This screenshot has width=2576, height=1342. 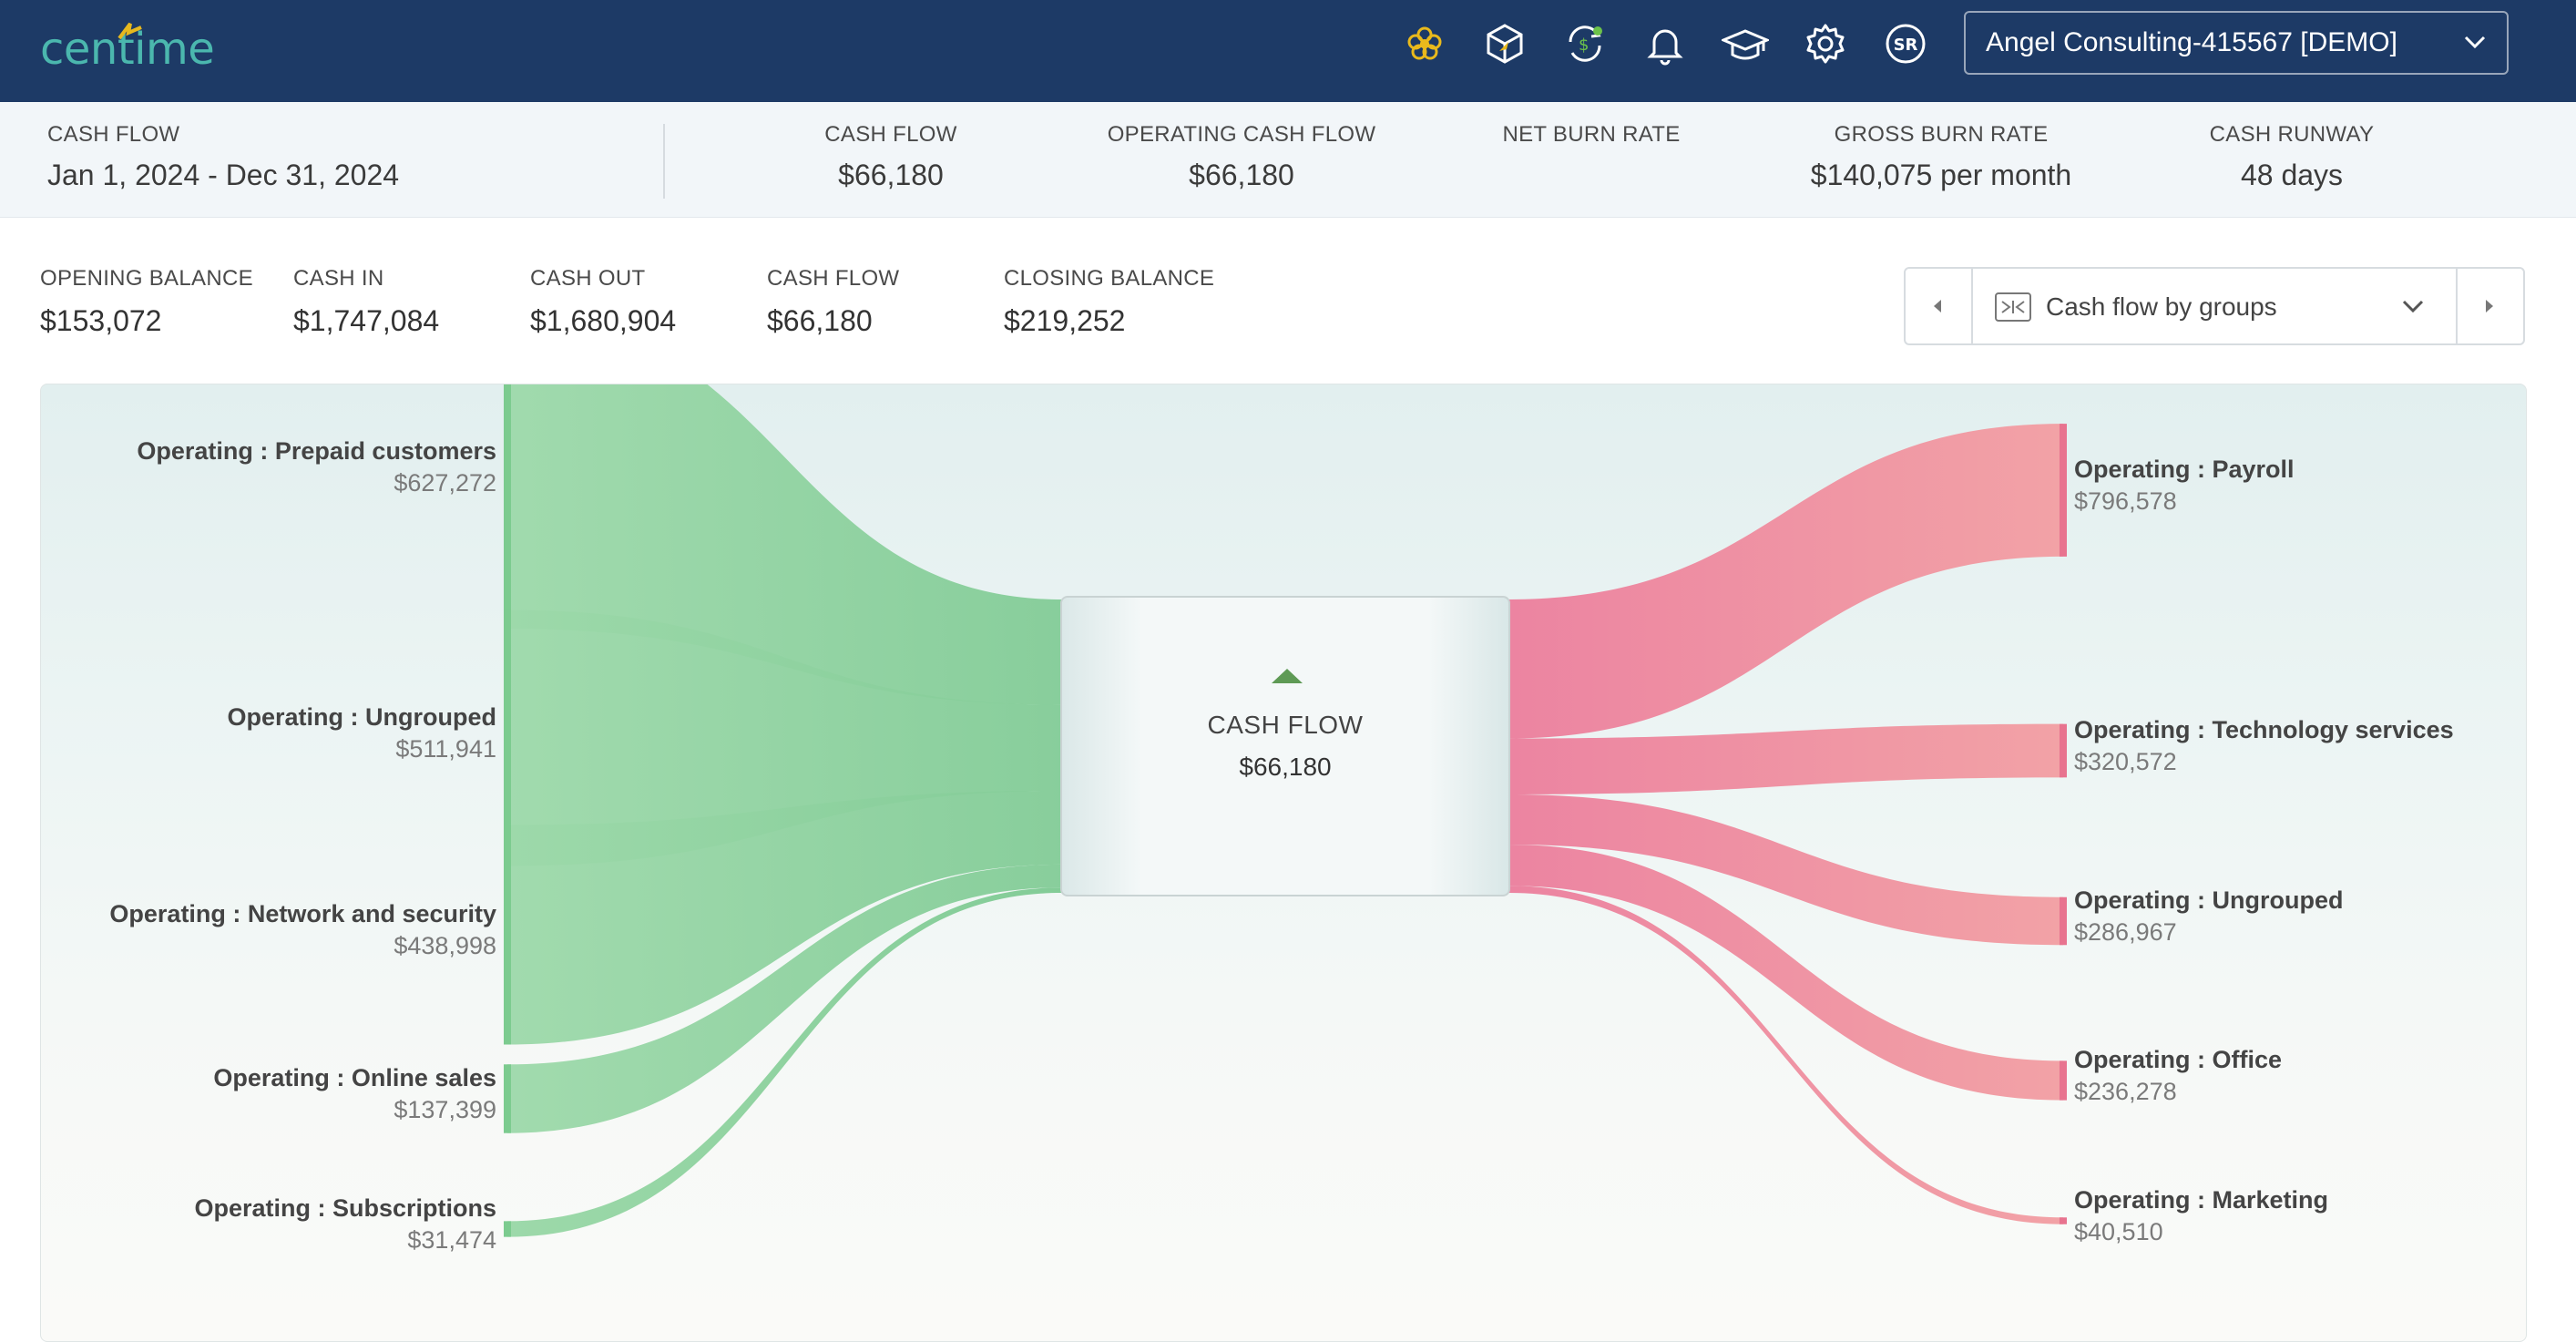 What do you see at coordinates (1241, 175) in the screenshot?
I see `kpi-value: $66,180` at bounding box center [1241, 175].